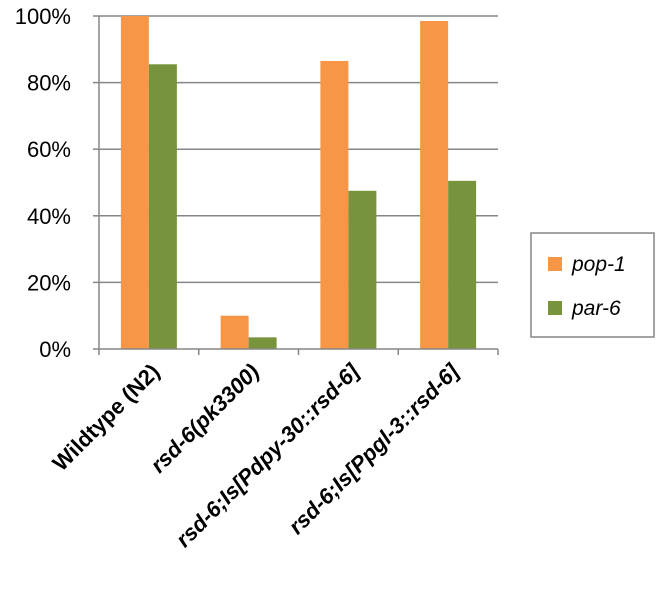  I want to click on x-category-label-3: rsd-6;Is[Ppgl-3::rsd-6], so click(373, 448).